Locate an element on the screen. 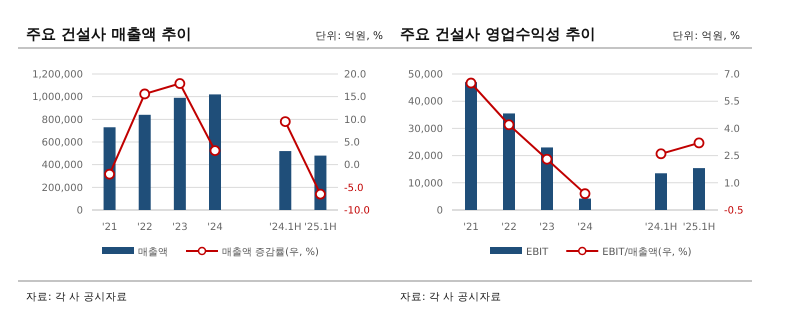 This screenshot has width=800, height=321. y2-tick-label: -10.0 is located at coordinates (357, 211).